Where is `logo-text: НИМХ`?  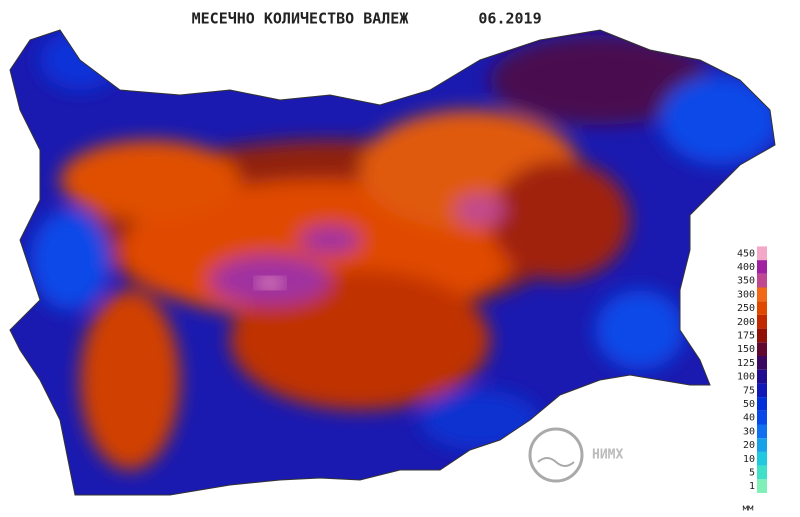
logo-text: НИМХ is located at coordinates (607, 455).